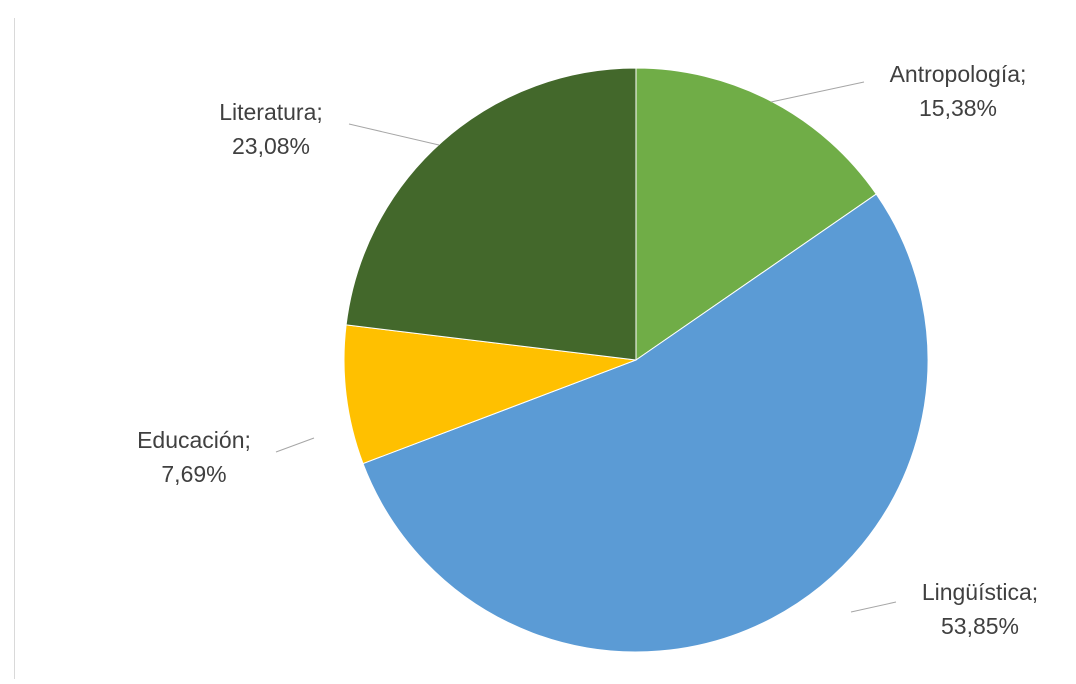  What do you see at coordinates (193, 474) in the screenshot?
I see `data-label-value-educacion: 7,69%` at bounding box center [193, 474].